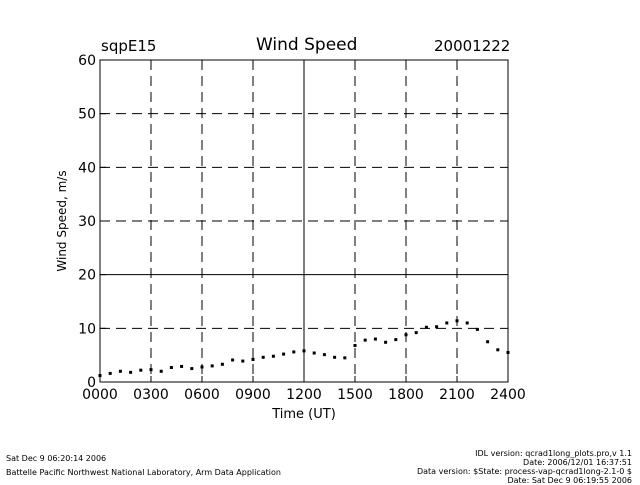 Image resolution: width=640 pixels, height=485 pixels. Describe the element at coordinates (304, 348) in the screenshot. I see `data-points` at that location.